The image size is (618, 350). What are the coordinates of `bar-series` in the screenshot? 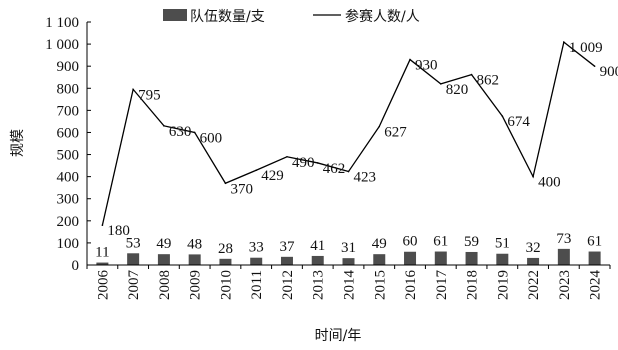 It's located at (348, 256).